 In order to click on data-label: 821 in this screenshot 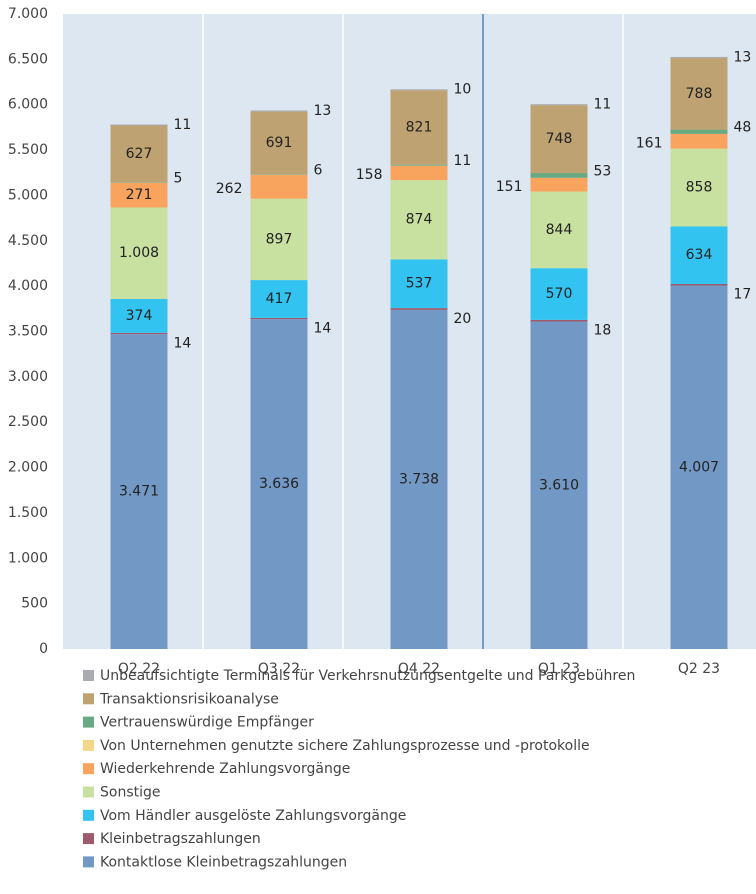, I will do `click(419, 127)`.